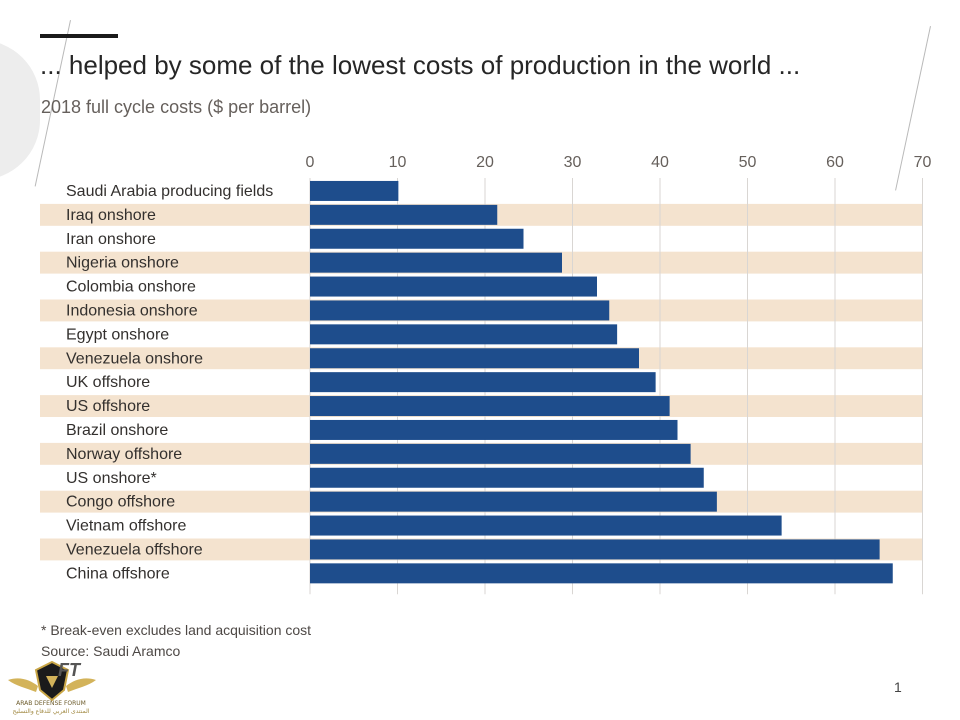 The height and width of the screenshot is (720, 960). What do you see at coordinates (398, 162) in the screenshot?
I see `x-tick-label: 10` at bounding box center [398, 162].